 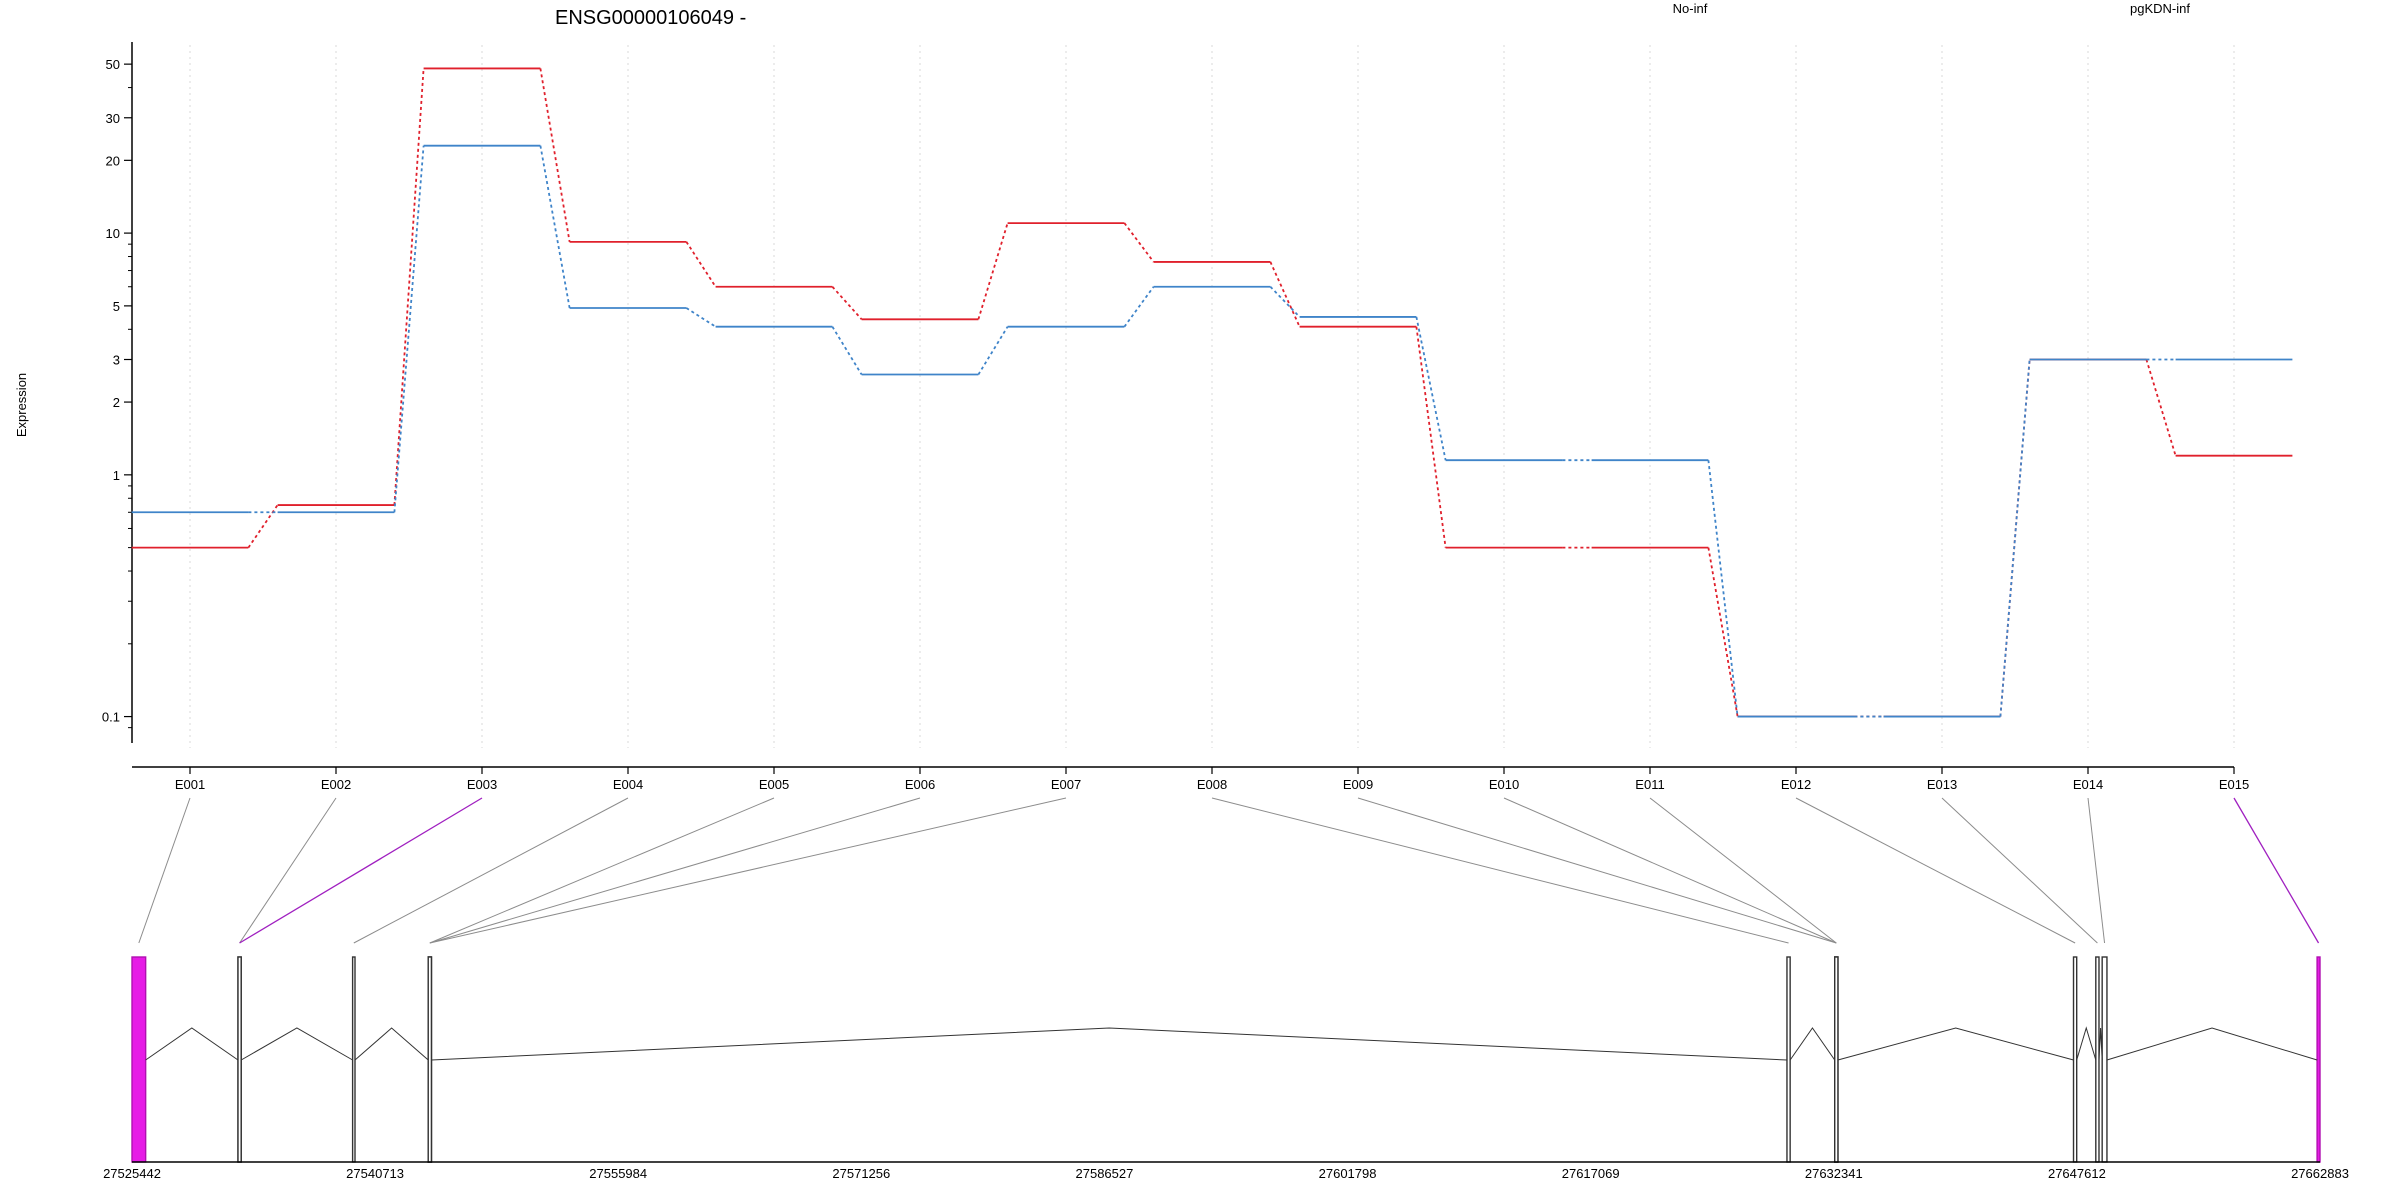 I want to click on genomic-tick-label-3: 27555984, so click(x=618, y=1173).